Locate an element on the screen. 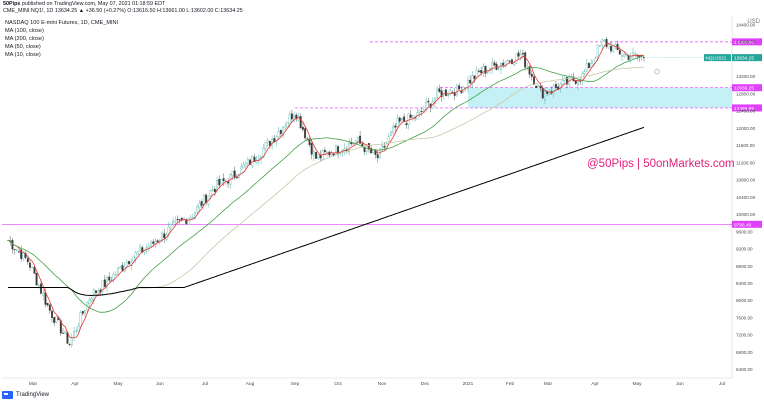 Image resolution: width=764 pixels, height=404 pixels. currency-icon: USD is located at coordinates (753, 22).